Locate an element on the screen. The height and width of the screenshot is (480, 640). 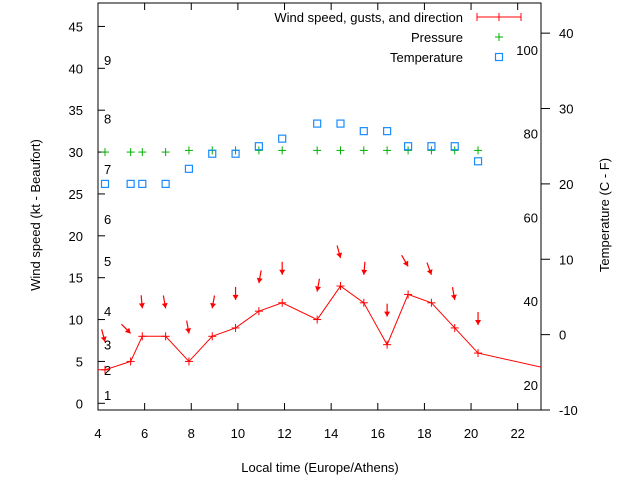
x-axis-title: Local time (Europe/Athens) is located at coordinates (320, 467).